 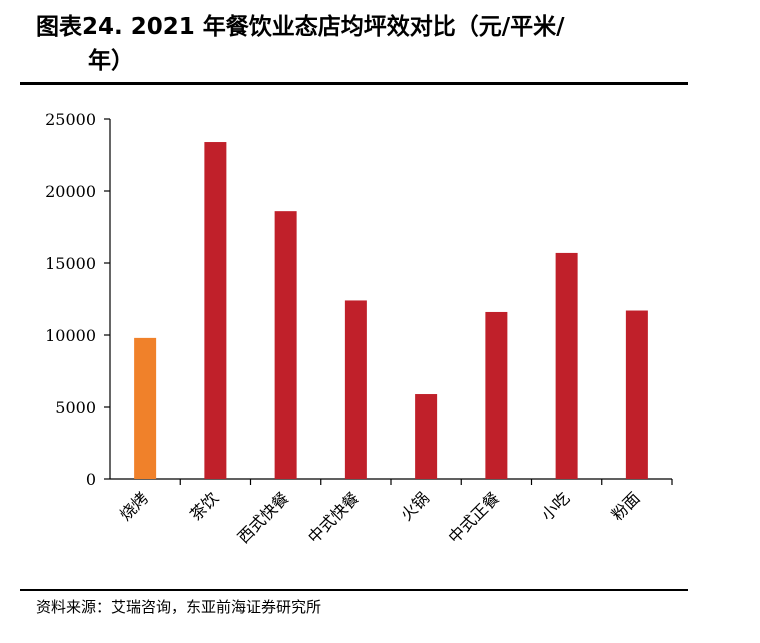 I want to click on chart-title: 图表24. 2021 年餐饮业态店均坪效对比（元/平米/ 年）, so click(x=381, y=44).